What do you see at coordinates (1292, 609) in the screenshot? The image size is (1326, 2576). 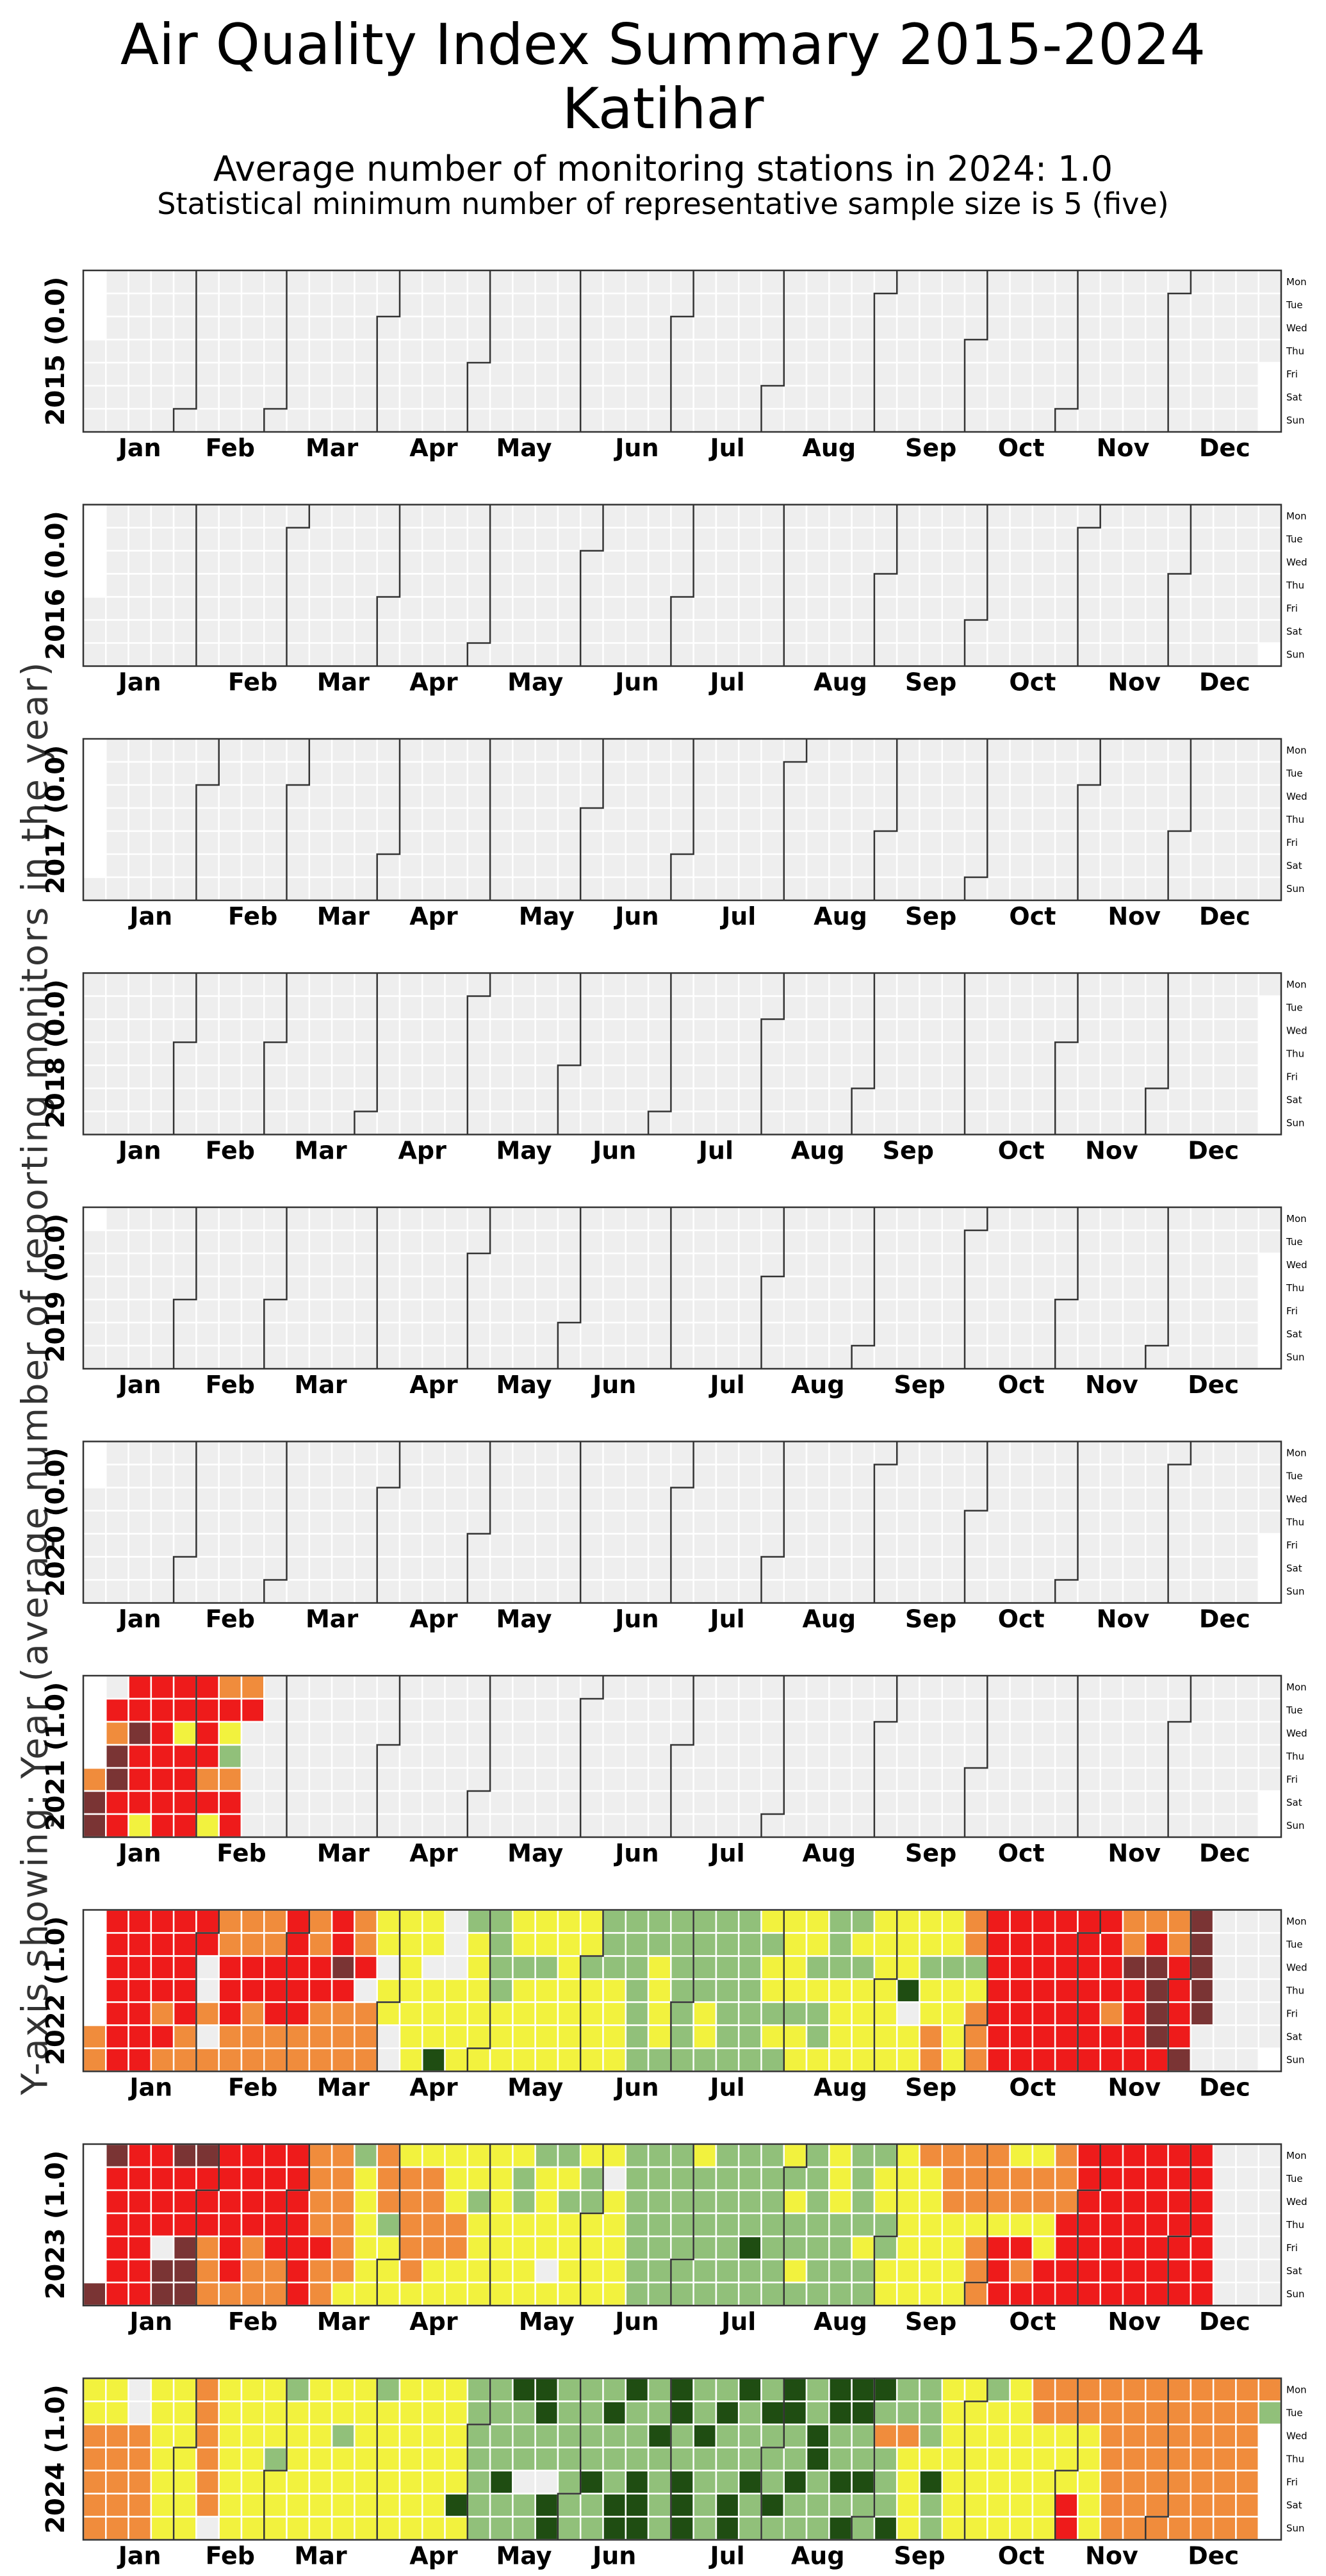 I see `weekday-label: Fri` at bounding box center [1292, 609].